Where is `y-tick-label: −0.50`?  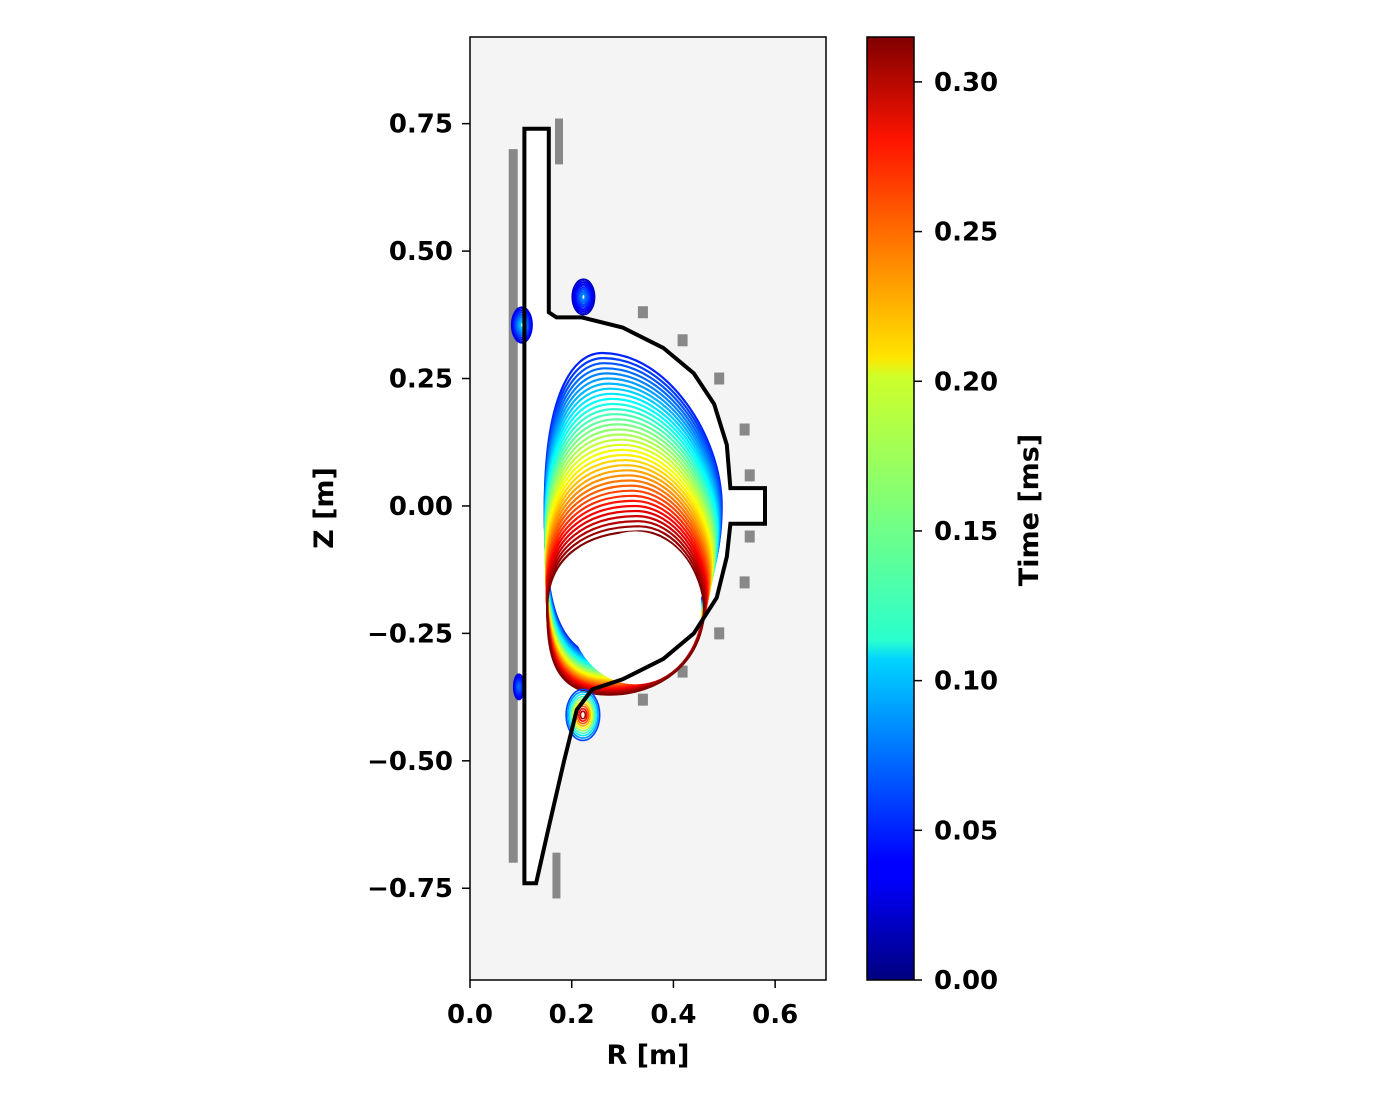 y-tick-label: −0.50 is located at coordinates (410, 762).